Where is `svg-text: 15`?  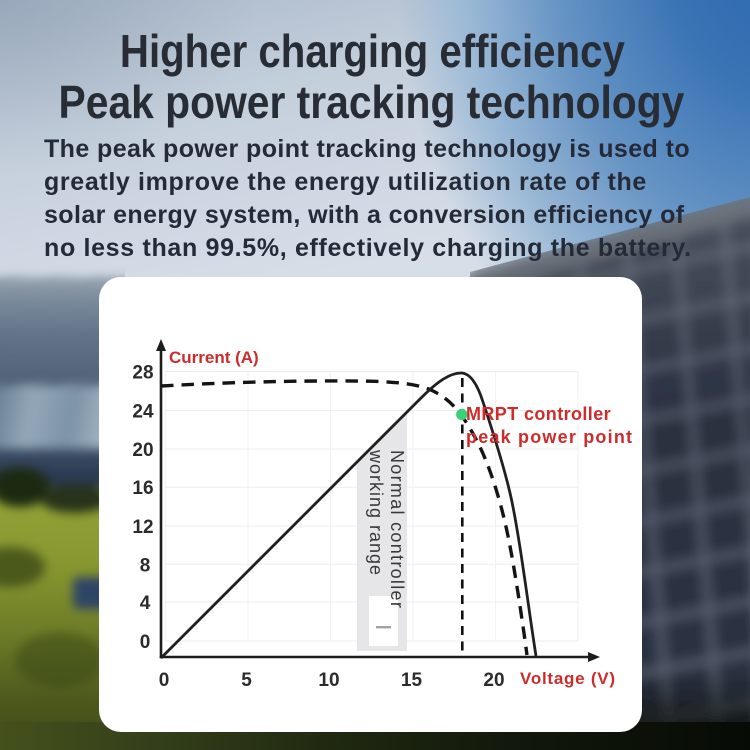 svg-text: 15 is located at coordinates (412, 680).